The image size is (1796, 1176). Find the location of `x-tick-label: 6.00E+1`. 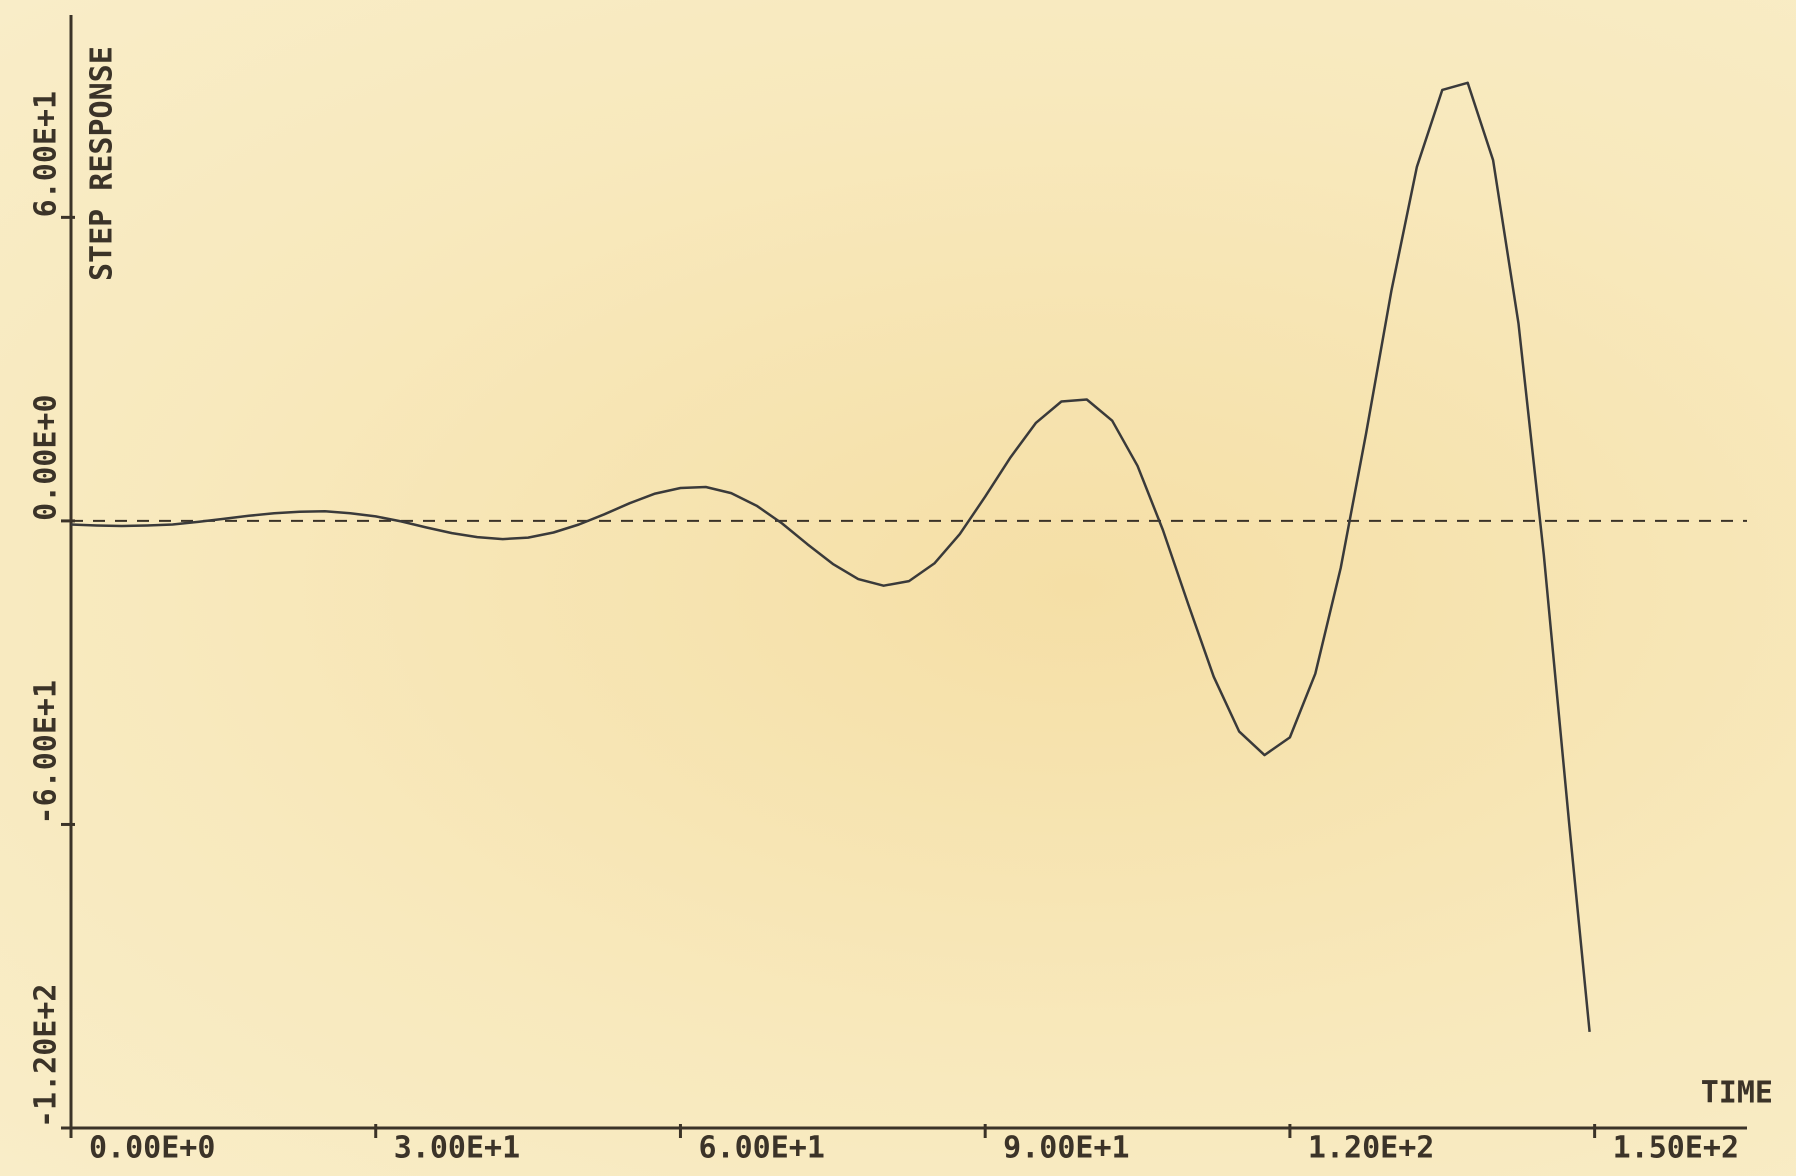

x-tick-label: 6.00E+1 is located at coordinates (761, 1148).